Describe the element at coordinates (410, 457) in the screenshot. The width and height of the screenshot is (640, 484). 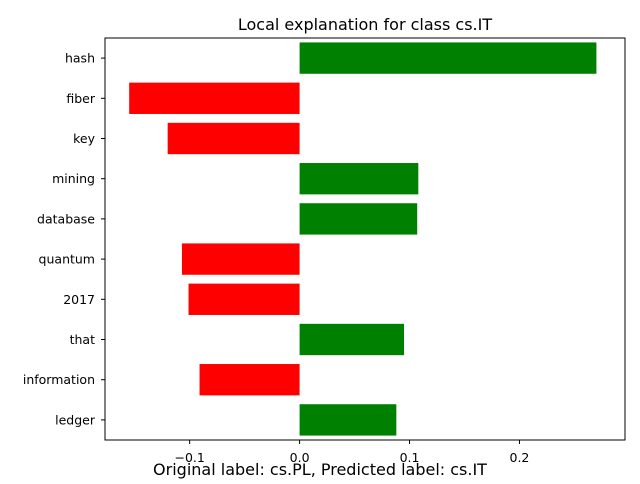
I see `x-tick-label: 0.1` at that location.